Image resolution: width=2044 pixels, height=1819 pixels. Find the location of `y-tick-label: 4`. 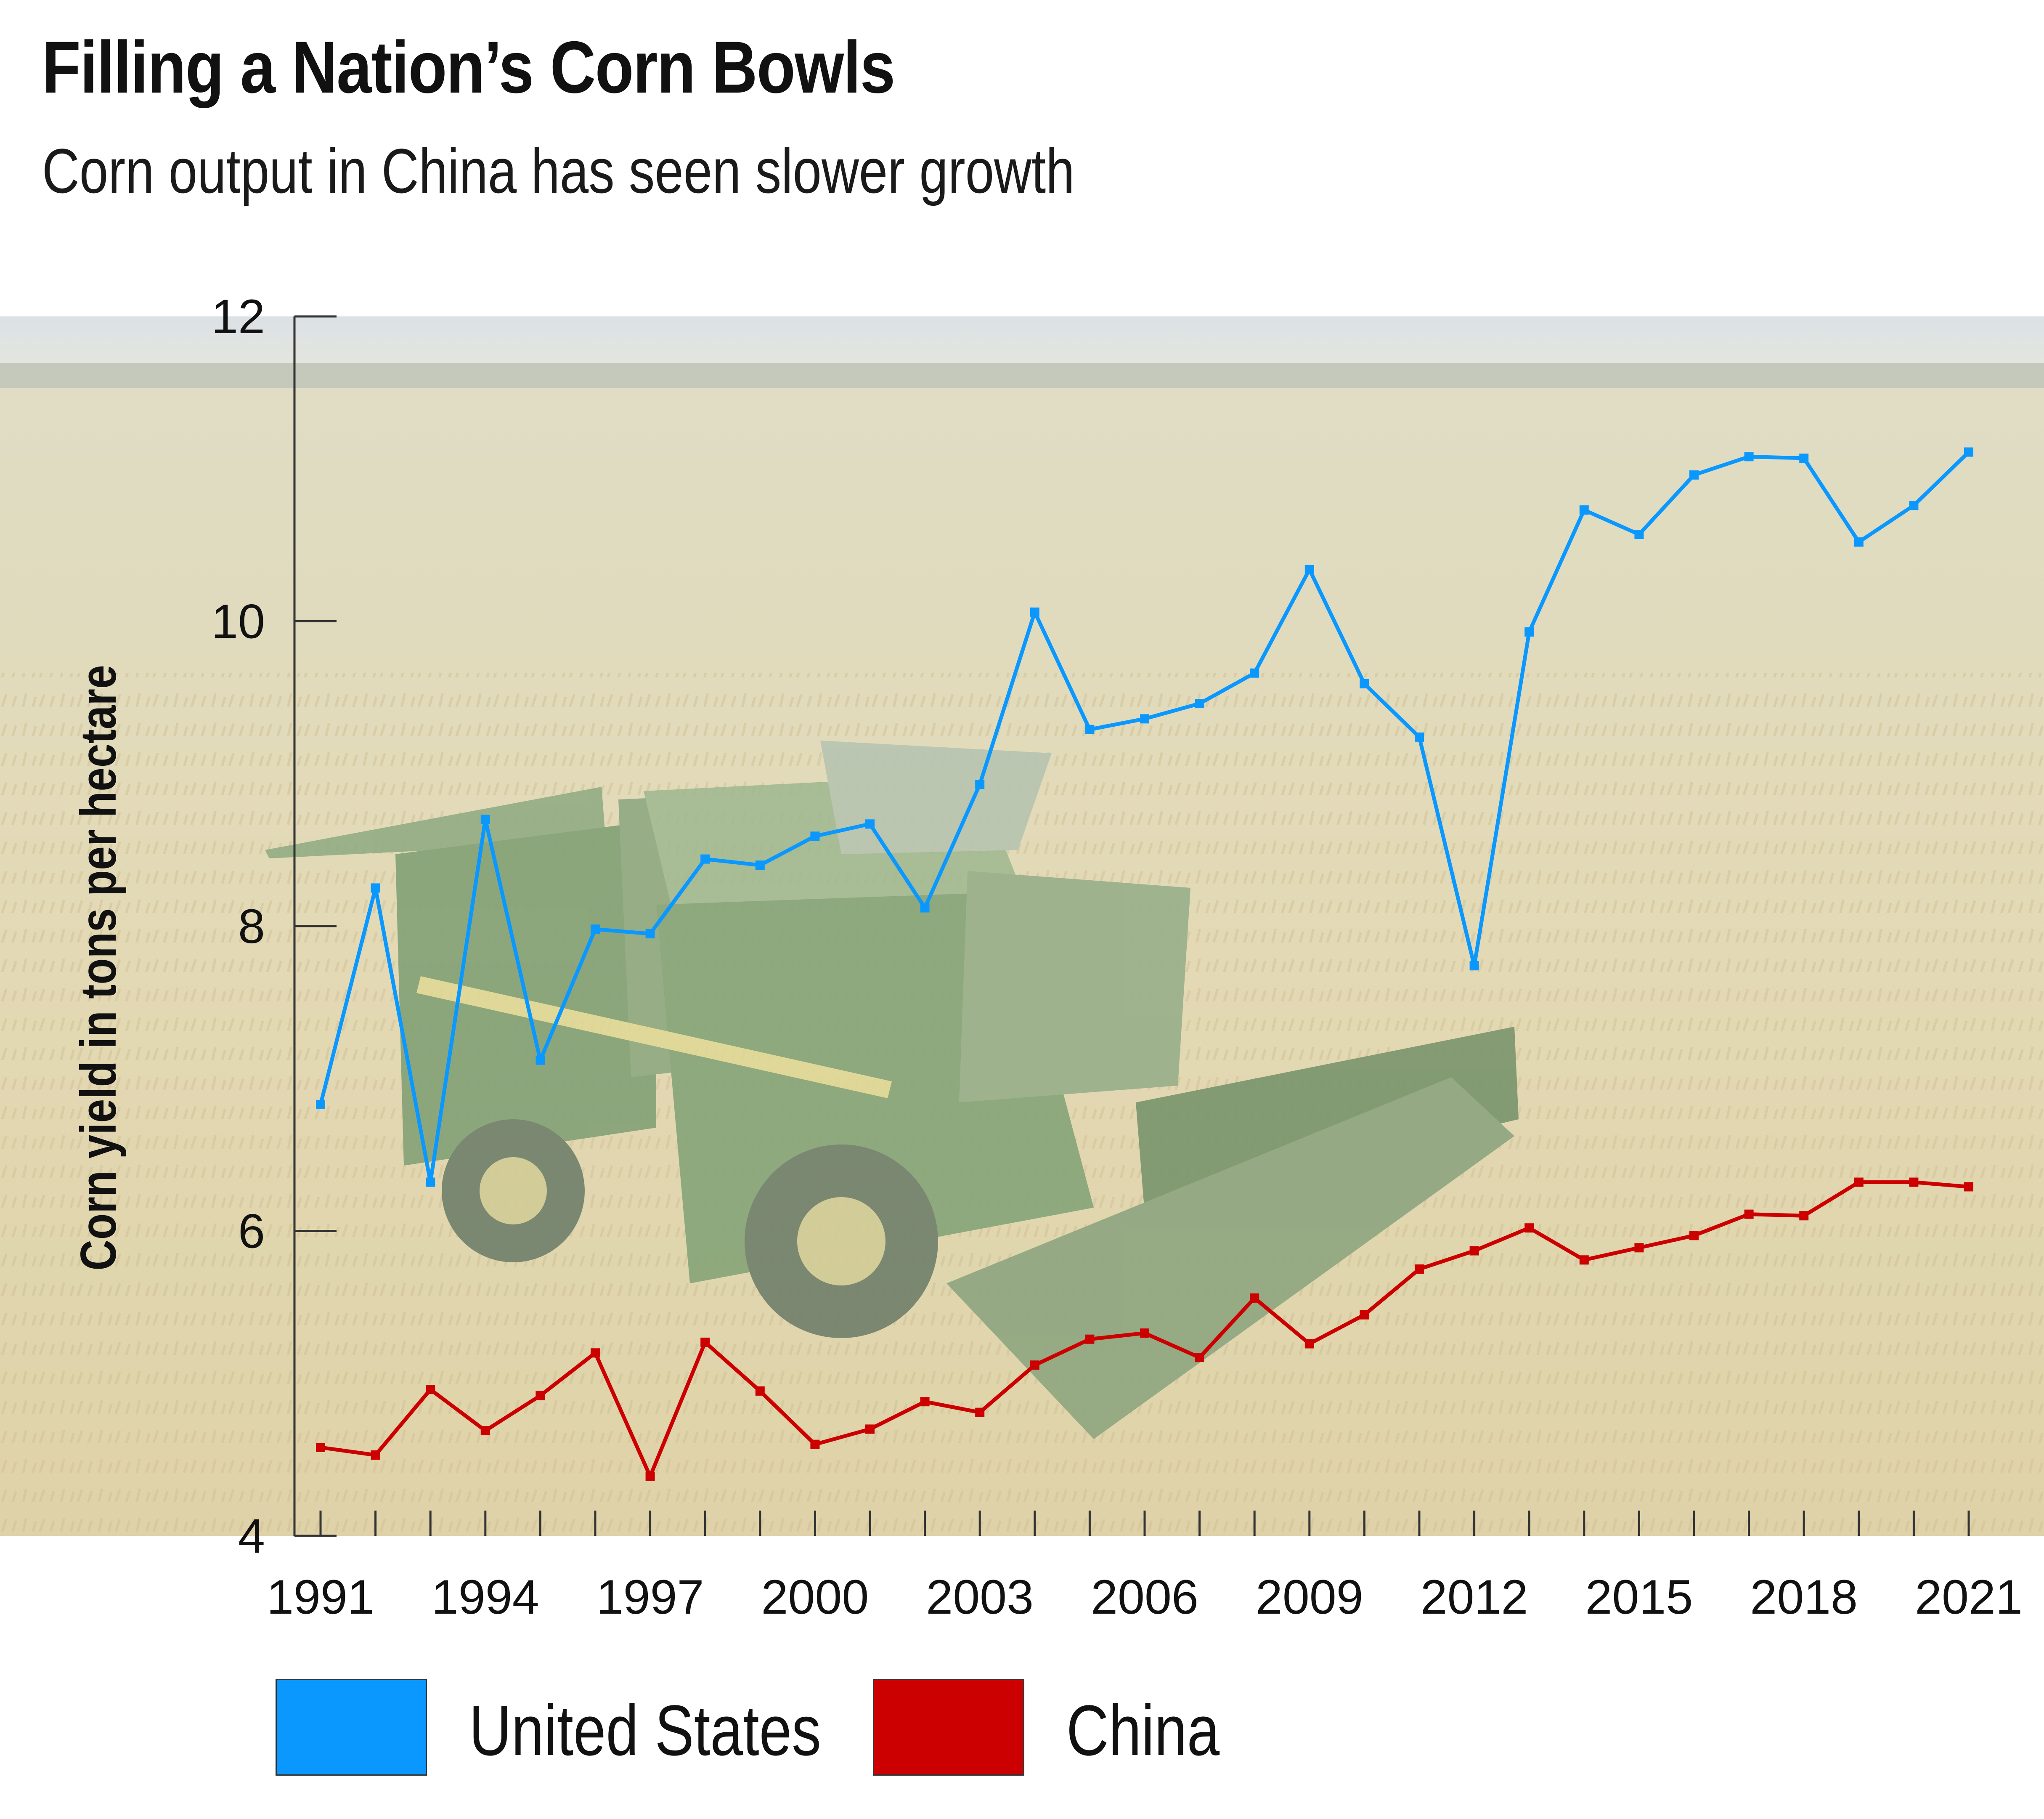

y-tick-label: 4 is located at coordinates (251, 1536).